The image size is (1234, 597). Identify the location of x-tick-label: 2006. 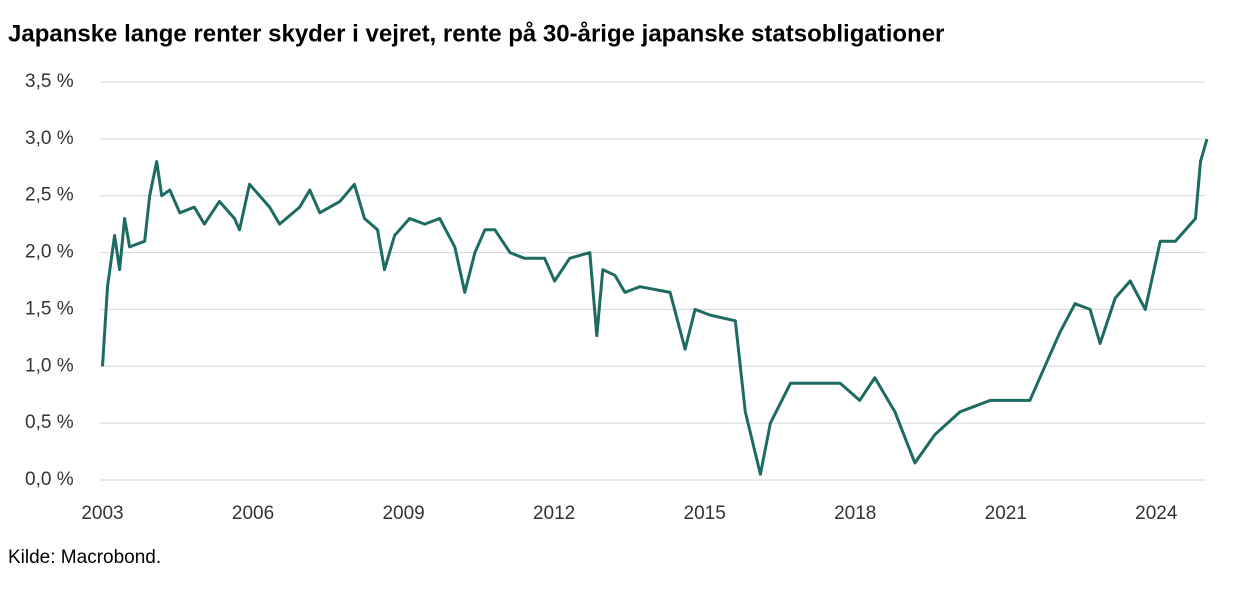
(253, 513).